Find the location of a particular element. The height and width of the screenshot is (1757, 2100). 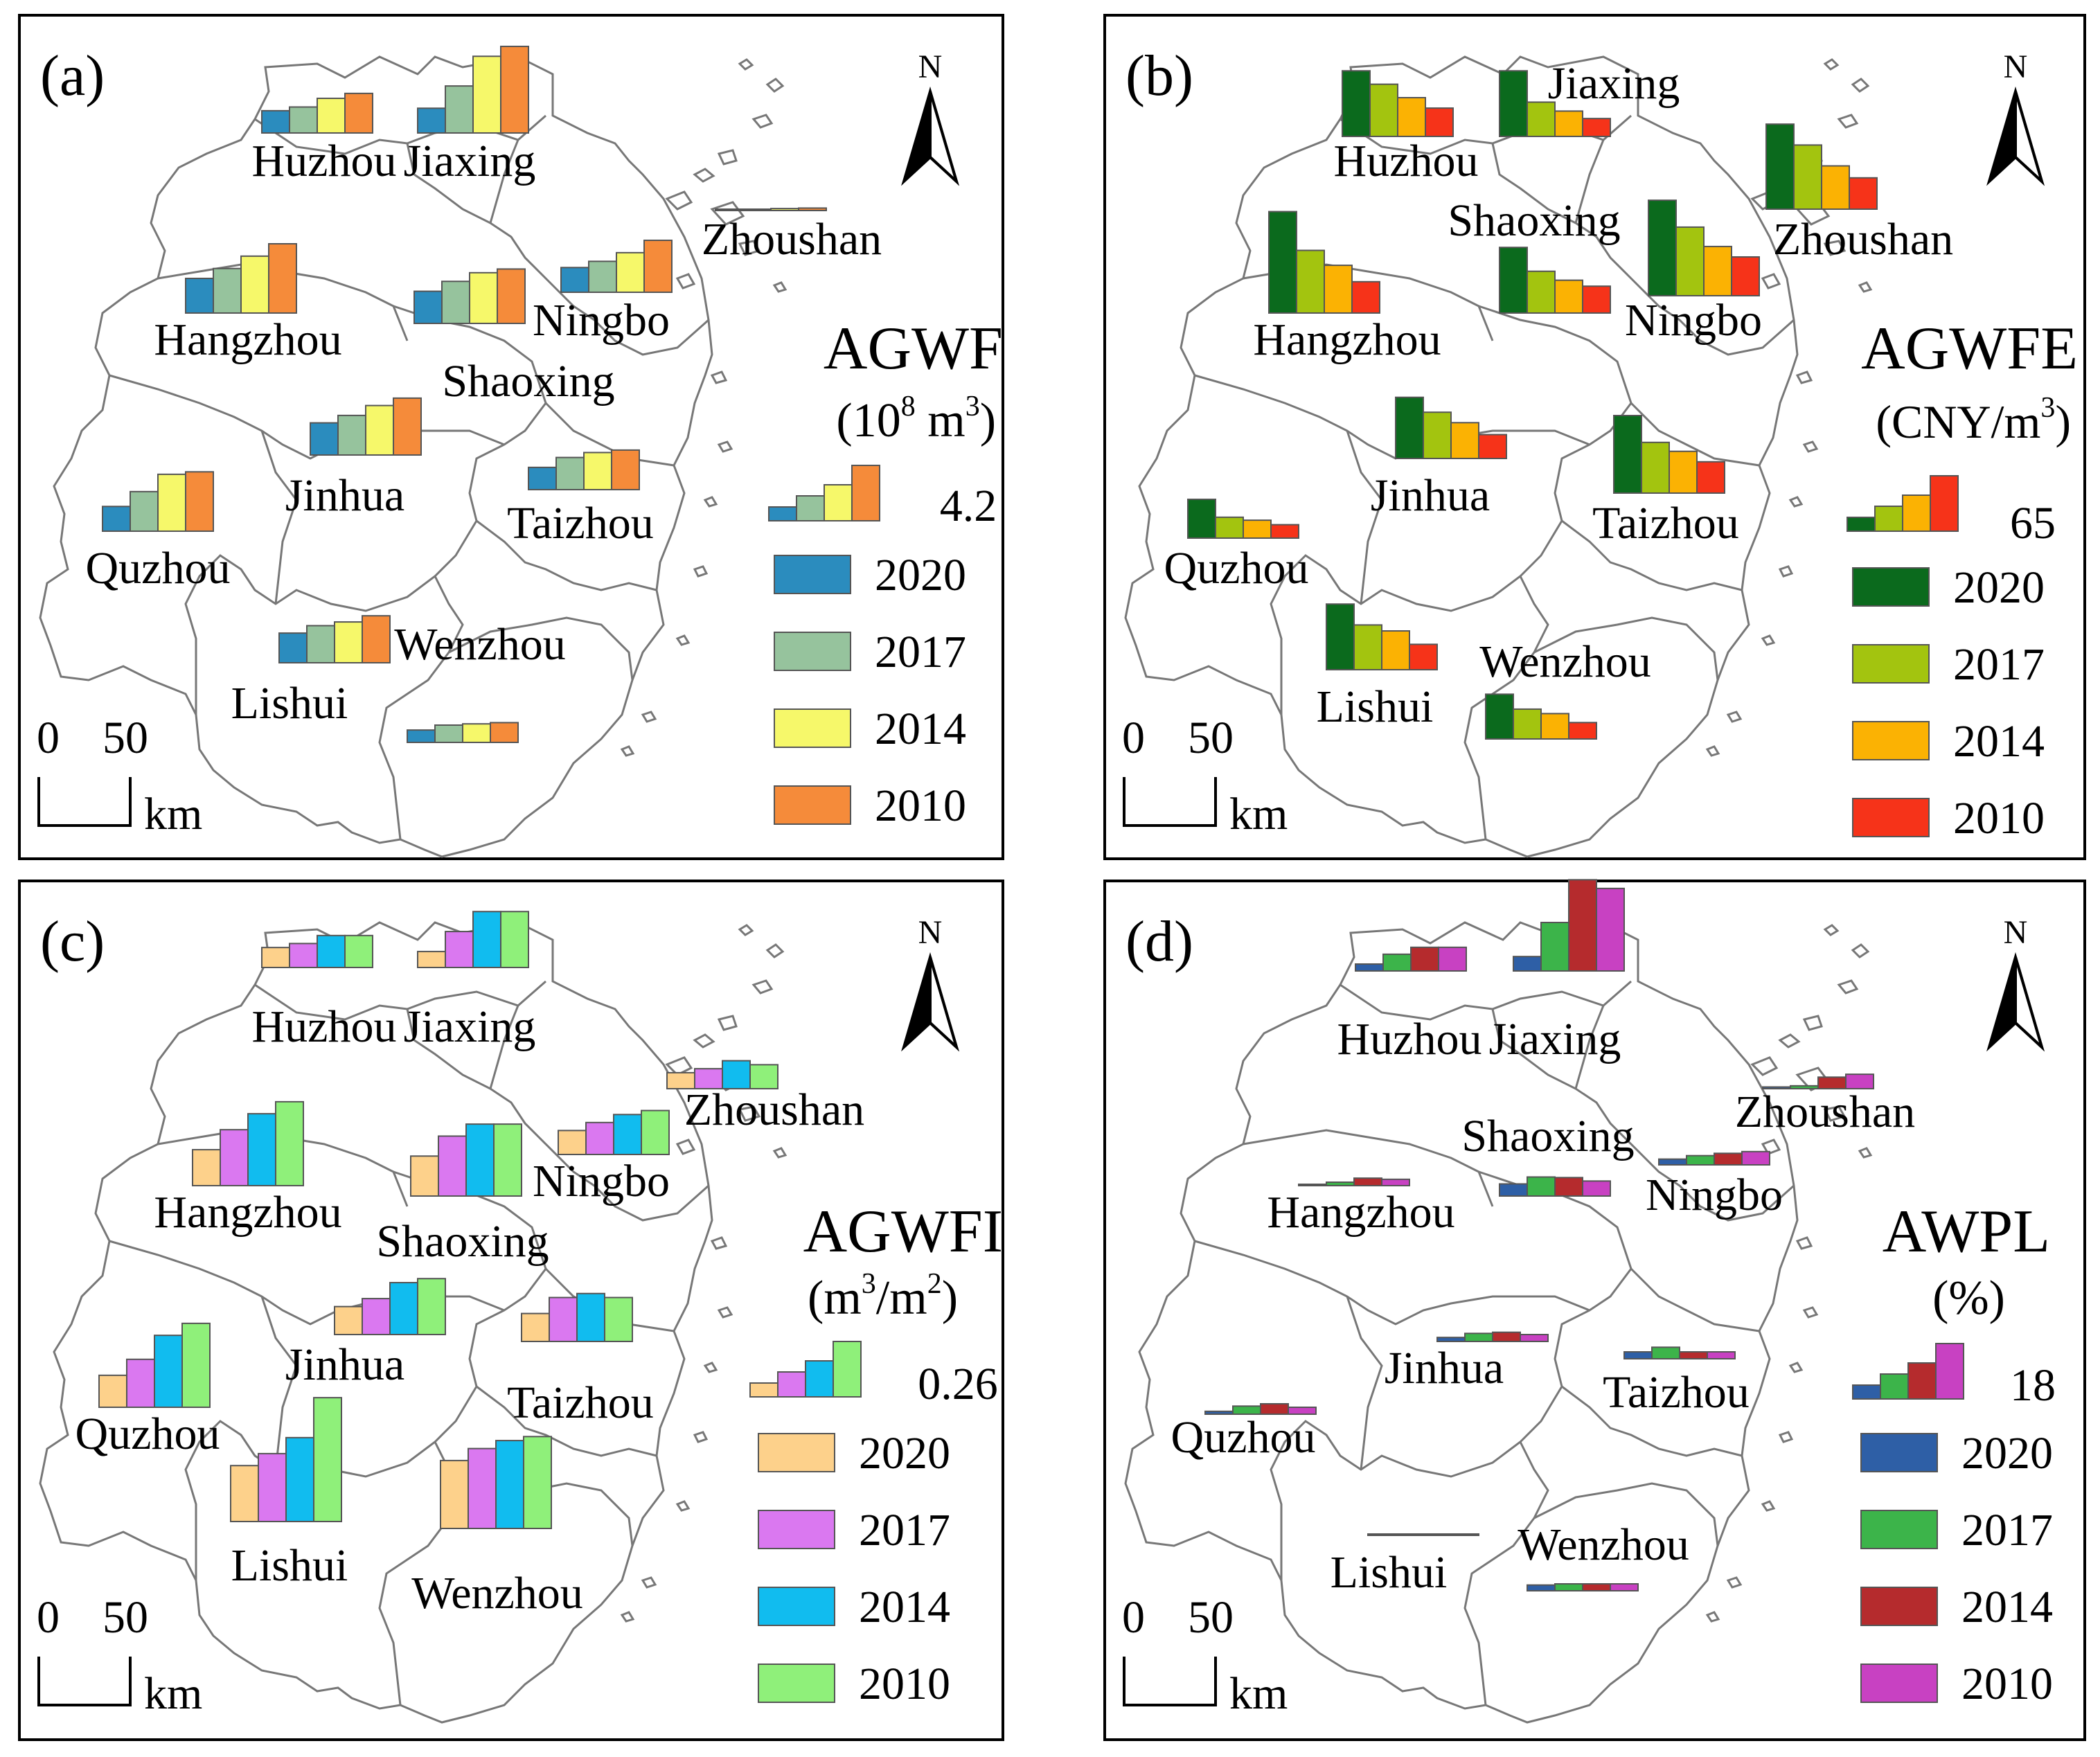

bar-jiaxing-2020 is located at coordinates (1528, 964).